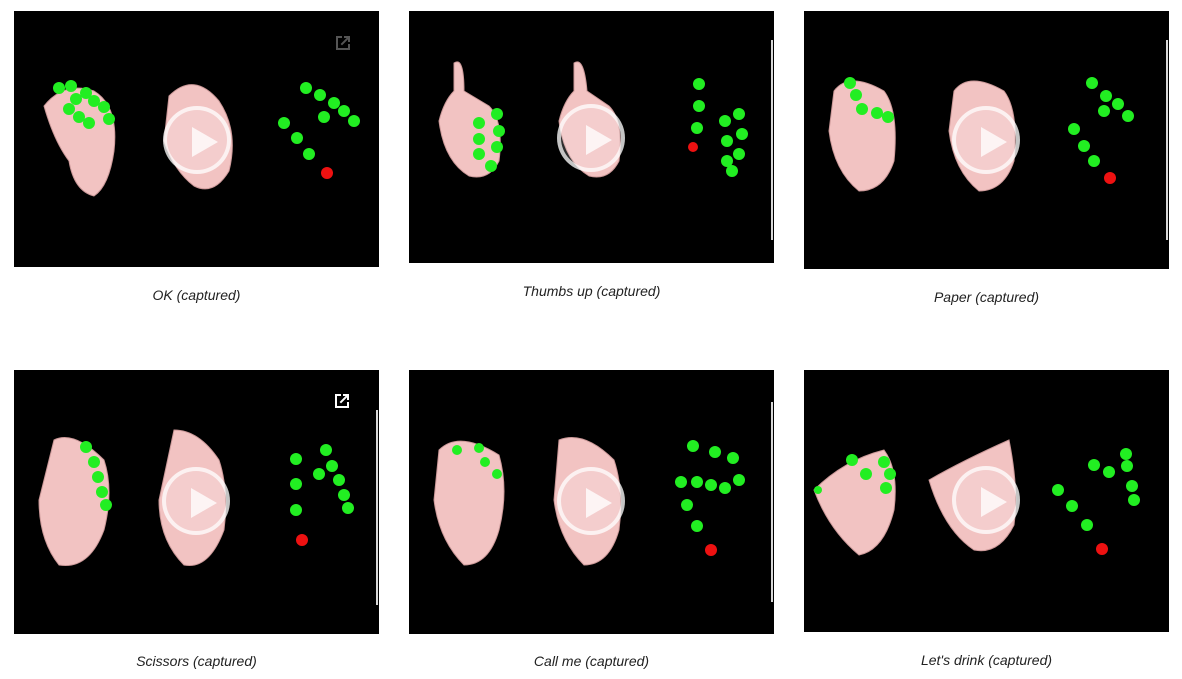  I want to click on video-thumbnail-ok, so click(196, 139).